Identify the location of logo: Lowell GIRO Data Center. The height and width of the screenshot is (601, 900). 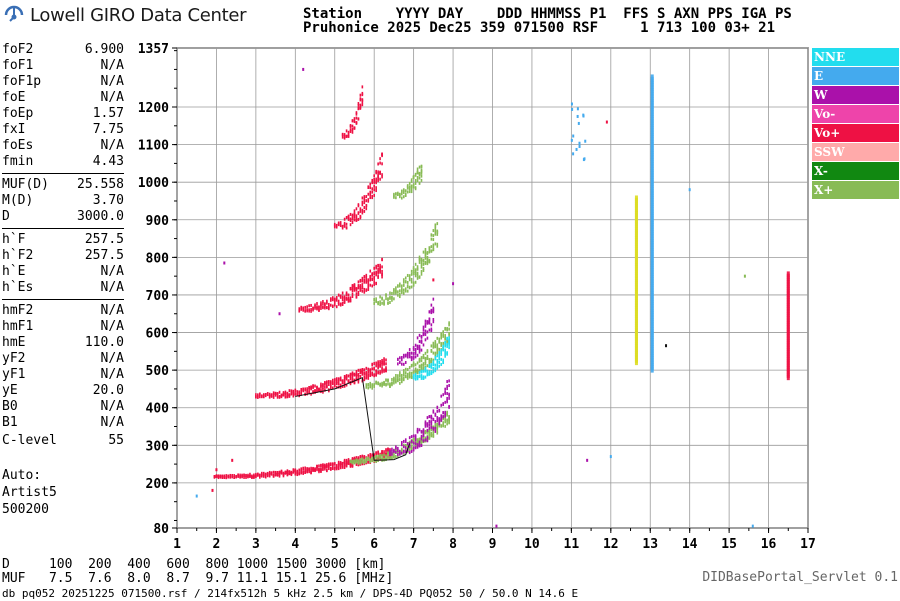
(124, 15).